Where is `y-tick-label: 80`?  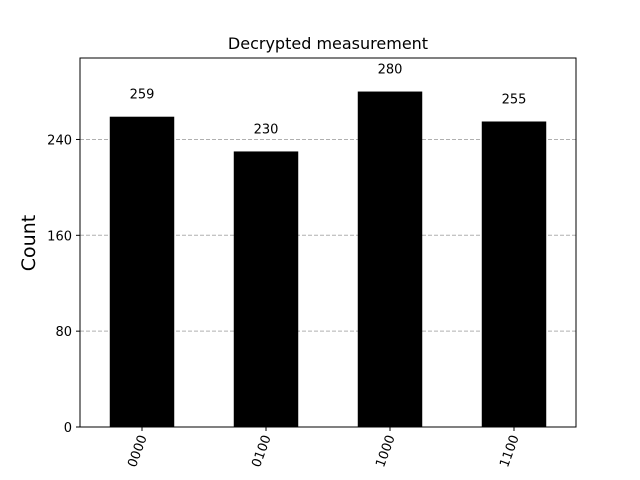 y-tick-label: 80 is located at coordinates (63, 332).